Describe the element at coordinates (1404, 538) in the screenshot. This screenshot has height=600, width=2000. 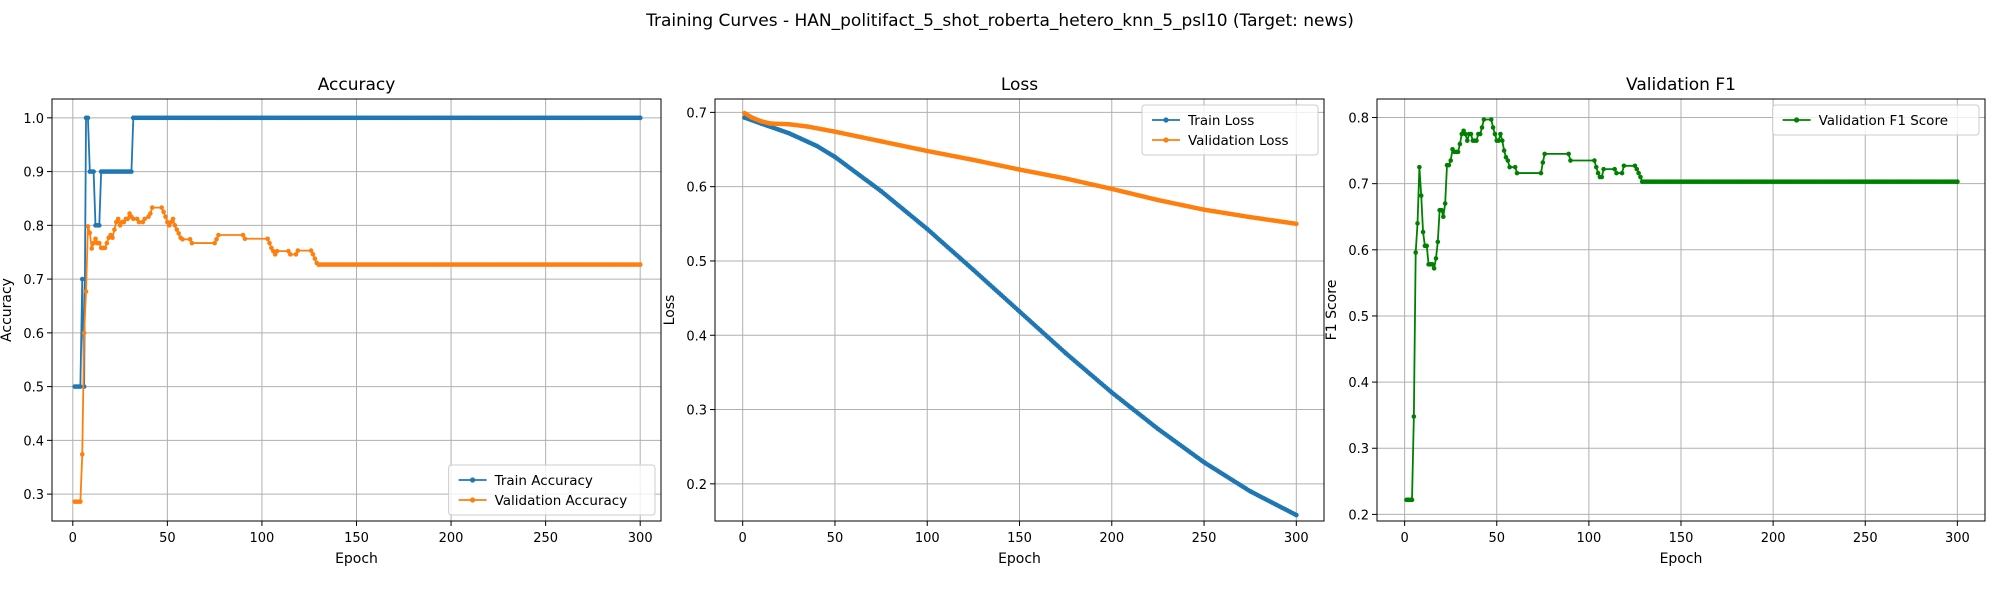
I see `x-tick-label: 0` at that location.